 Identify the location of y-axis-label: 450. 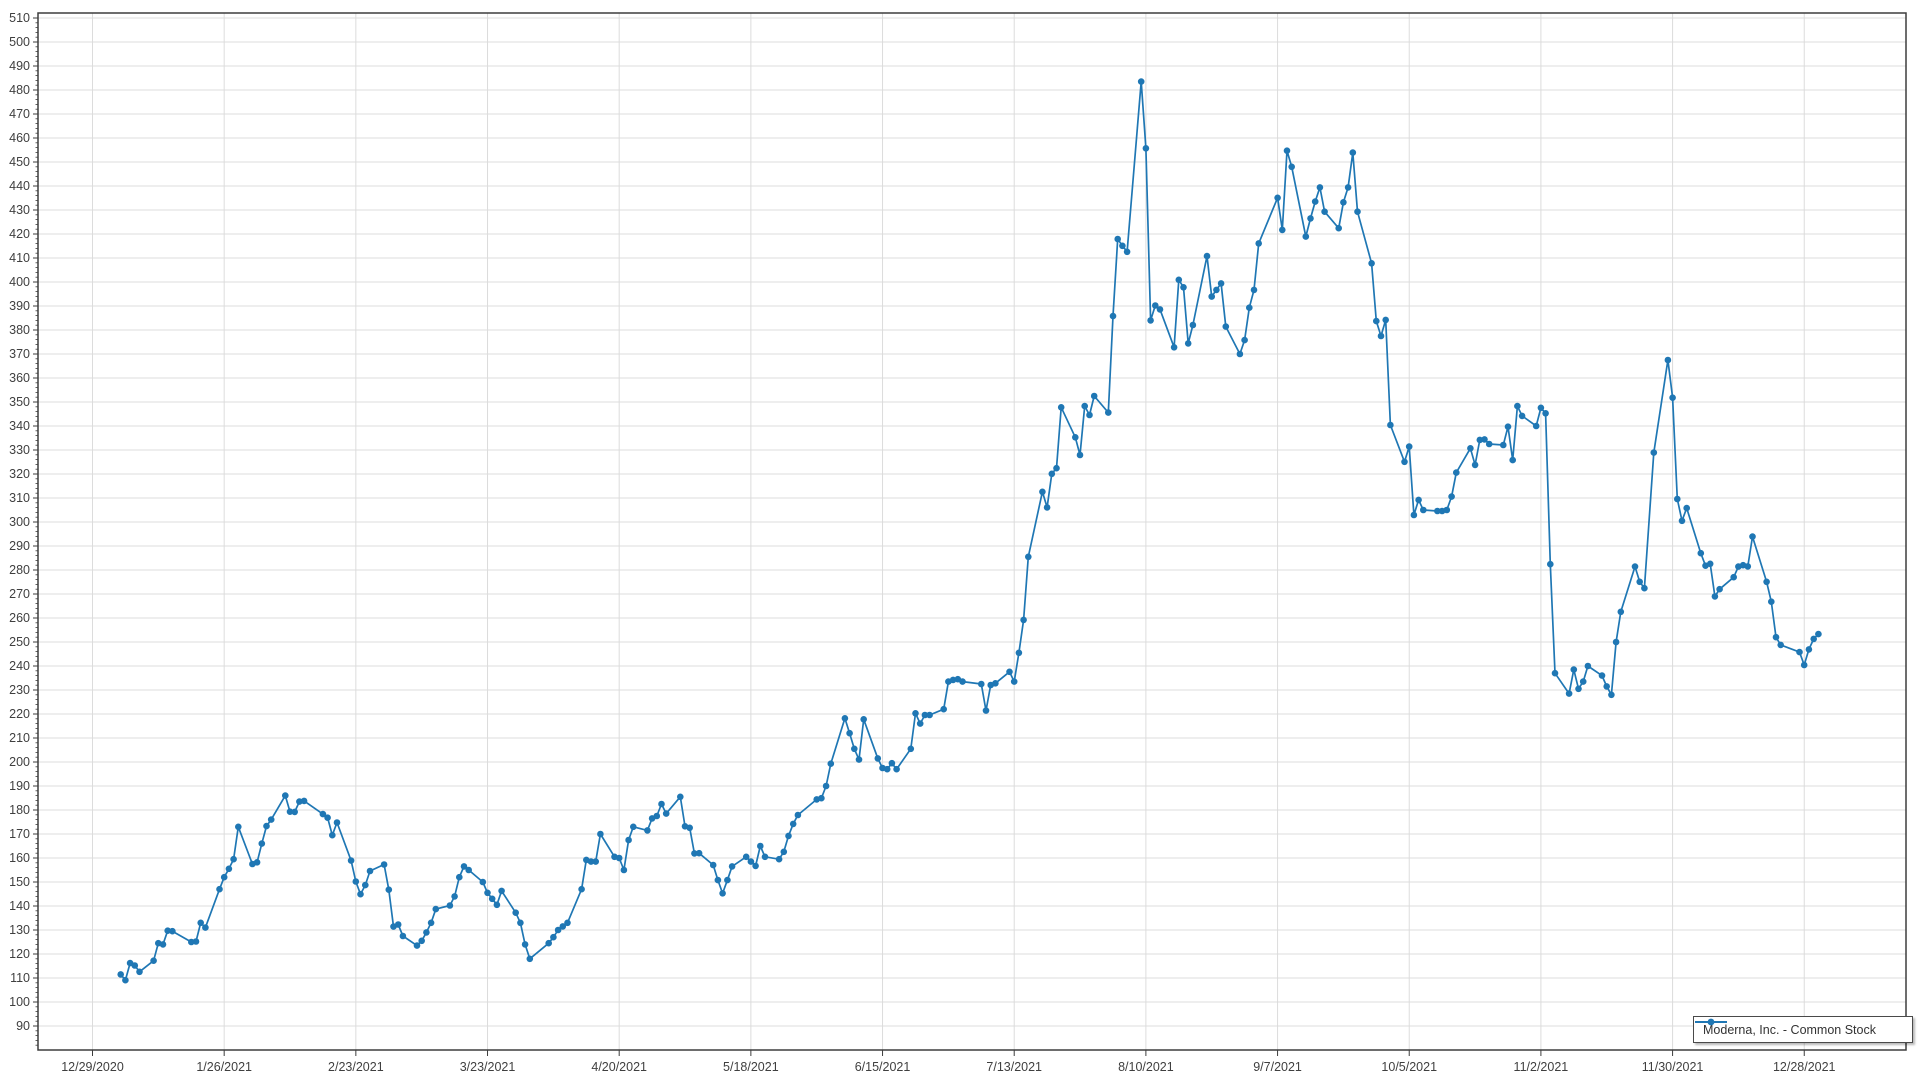
(19, 162).